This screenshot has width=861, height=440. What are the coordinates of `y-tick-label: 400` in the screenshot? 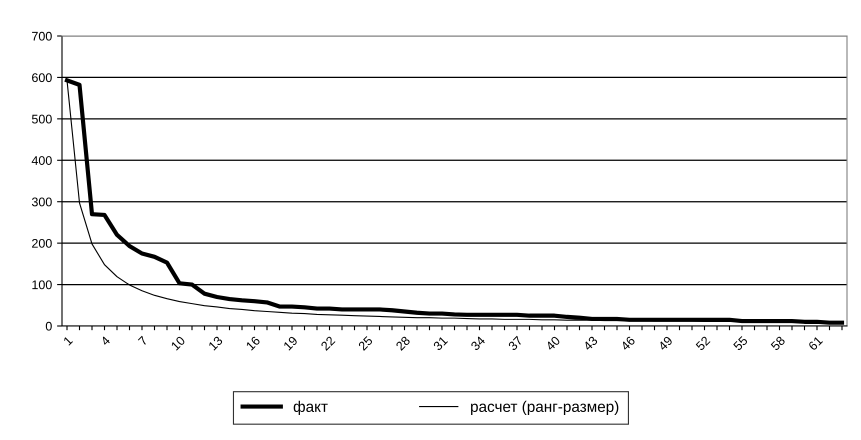 It's located at (42, 160).